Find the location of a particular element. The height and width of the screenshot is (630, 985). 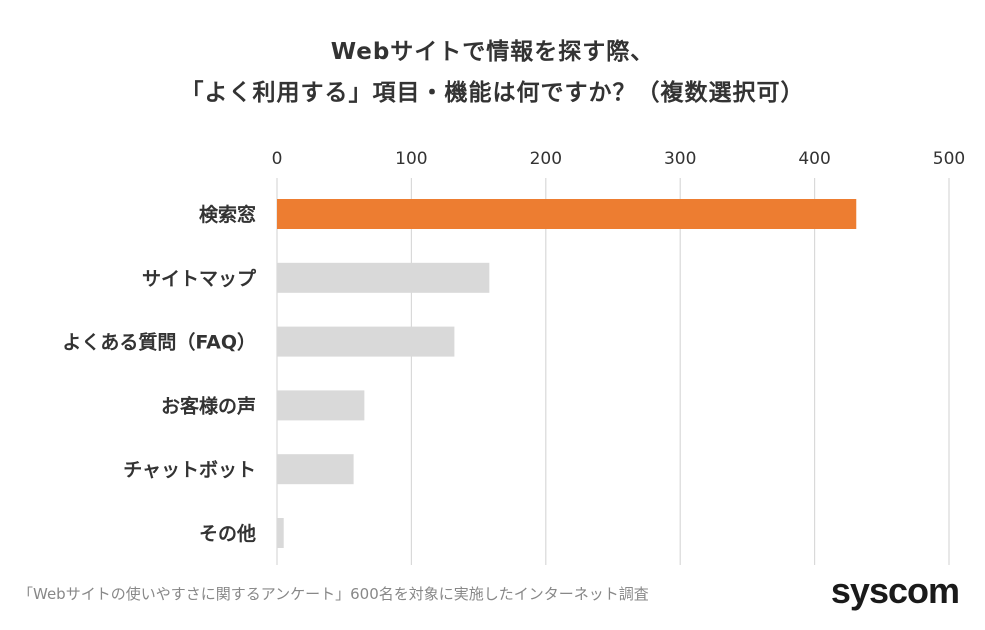

category-label: サイトマップ is located at coordinates (199, 278).